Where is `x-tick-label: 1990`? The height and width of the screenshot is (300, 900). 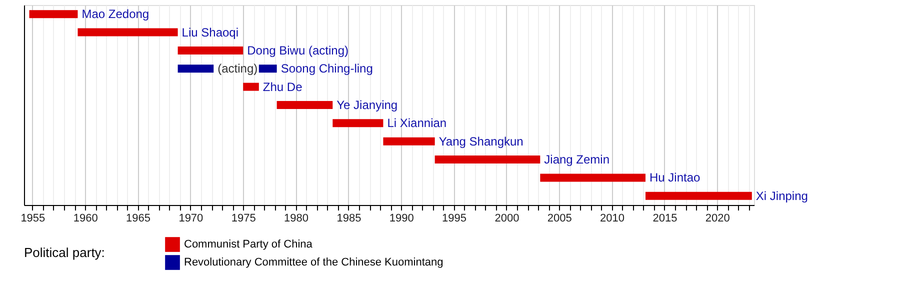
x-tick-label: 1990 is located at coordinates (401, 218).